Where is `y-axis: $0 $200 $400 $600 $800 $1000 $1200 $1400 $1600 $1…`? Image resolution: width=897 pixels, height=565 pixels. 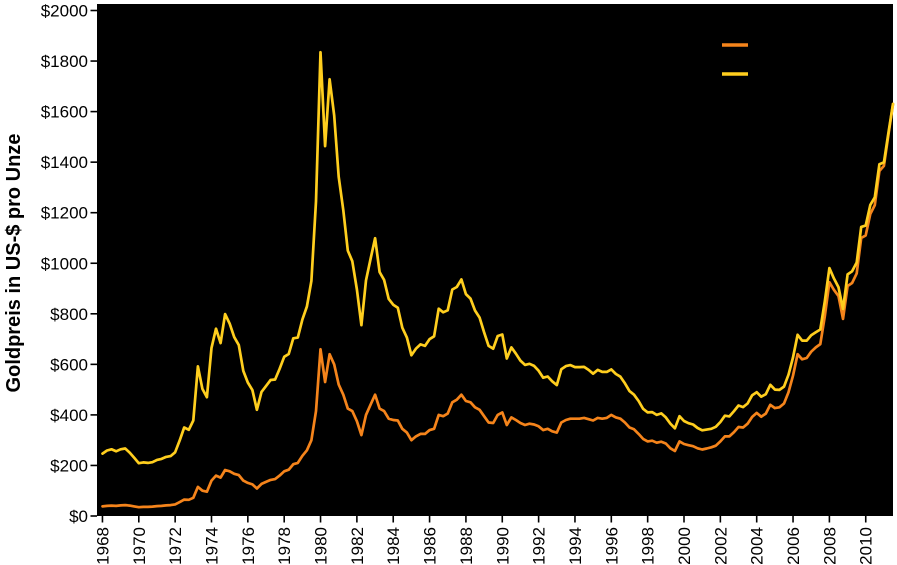
y-axis: $0 $200 $400 $600 $800 $1000 $1200 $1400 $1600 $1… is located at coordinates (69, 264).